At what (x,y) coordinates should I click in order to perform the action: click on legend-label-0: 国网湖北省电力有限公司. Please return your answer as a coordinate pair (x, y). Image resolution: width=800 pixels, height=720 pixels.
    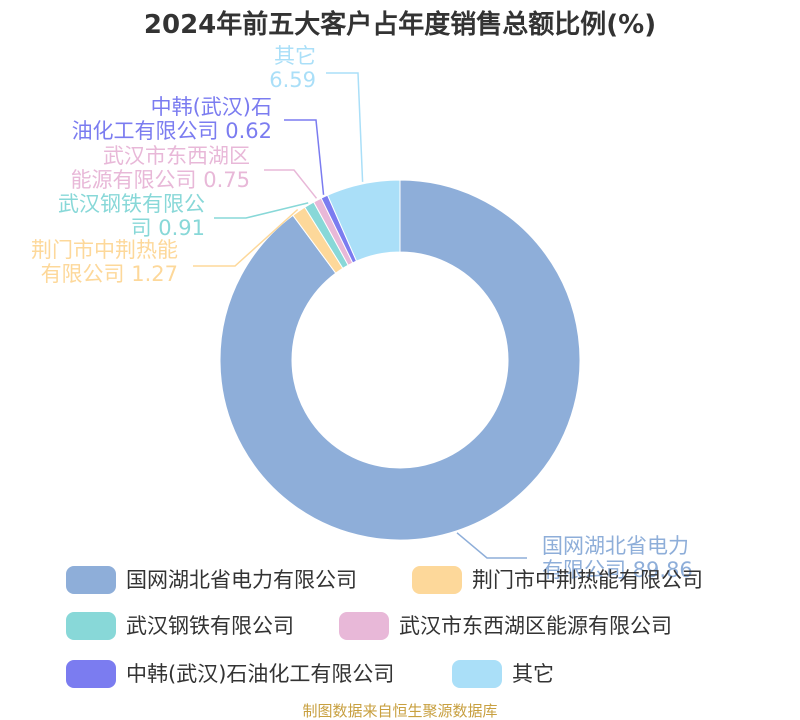
    Looking at the image, I should click on (241, 580).